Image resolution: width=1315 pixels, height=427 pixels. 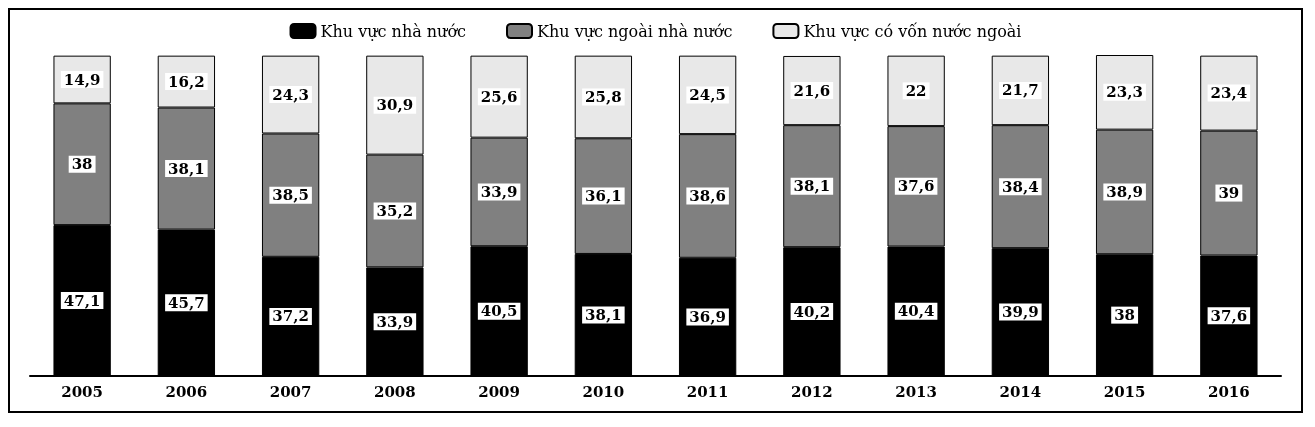 What do you see at coordinates (290, 94) in the screenshot?
I see `data-label: 24,3` at bounding box center [290, 94].